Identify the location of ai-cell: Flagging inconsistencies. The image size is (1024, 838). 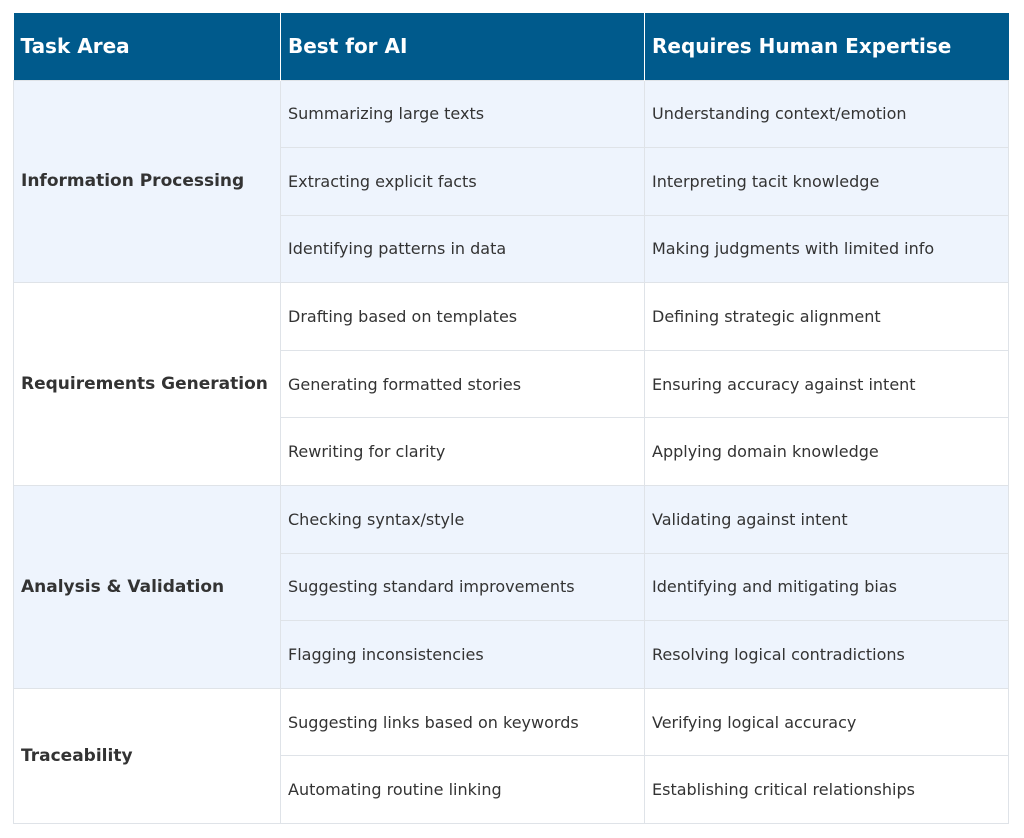
(462, 654).